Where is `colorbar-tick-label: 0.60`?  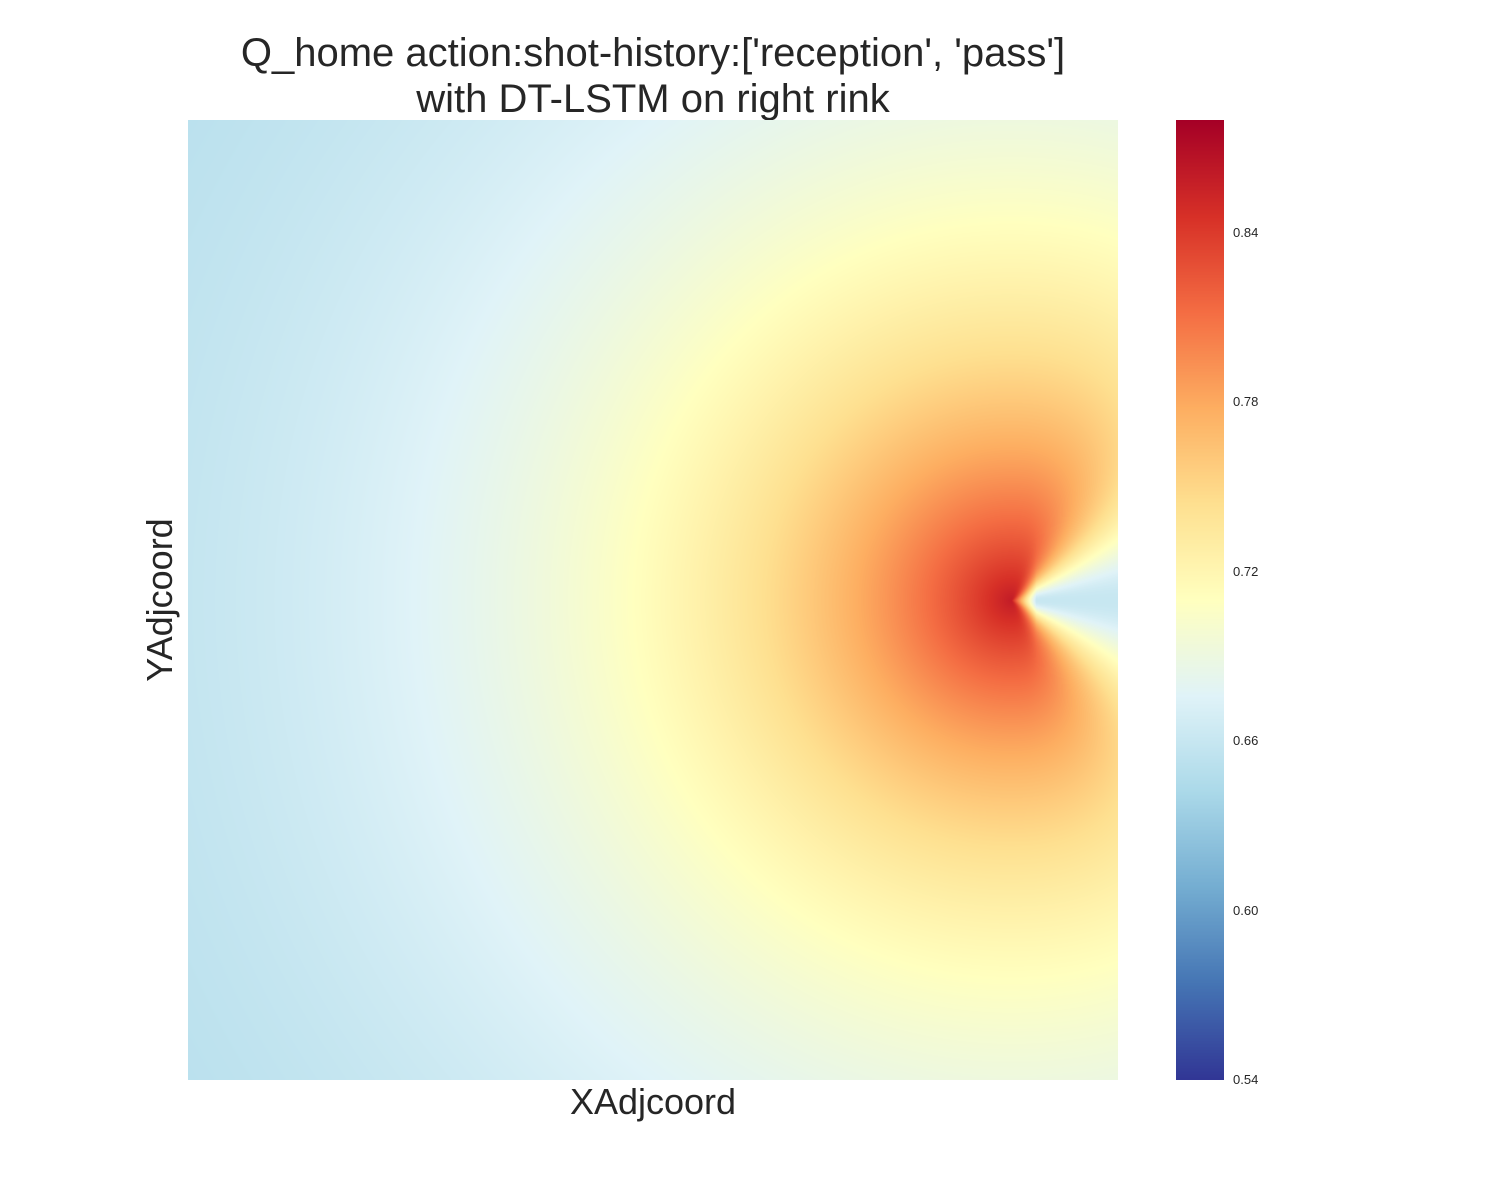 colorbar-tick-label: 0.60 is located at coordinates (1246, 910).